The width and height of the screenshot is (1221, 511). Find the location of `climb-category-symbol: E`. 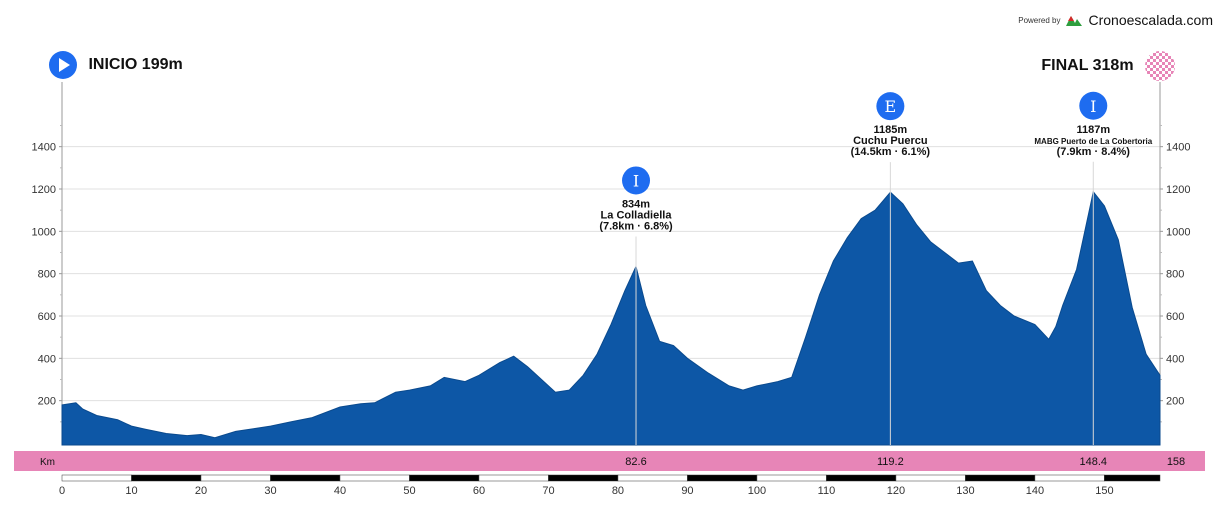

climb-category-symbol: E is located at coordinates (891, 106).